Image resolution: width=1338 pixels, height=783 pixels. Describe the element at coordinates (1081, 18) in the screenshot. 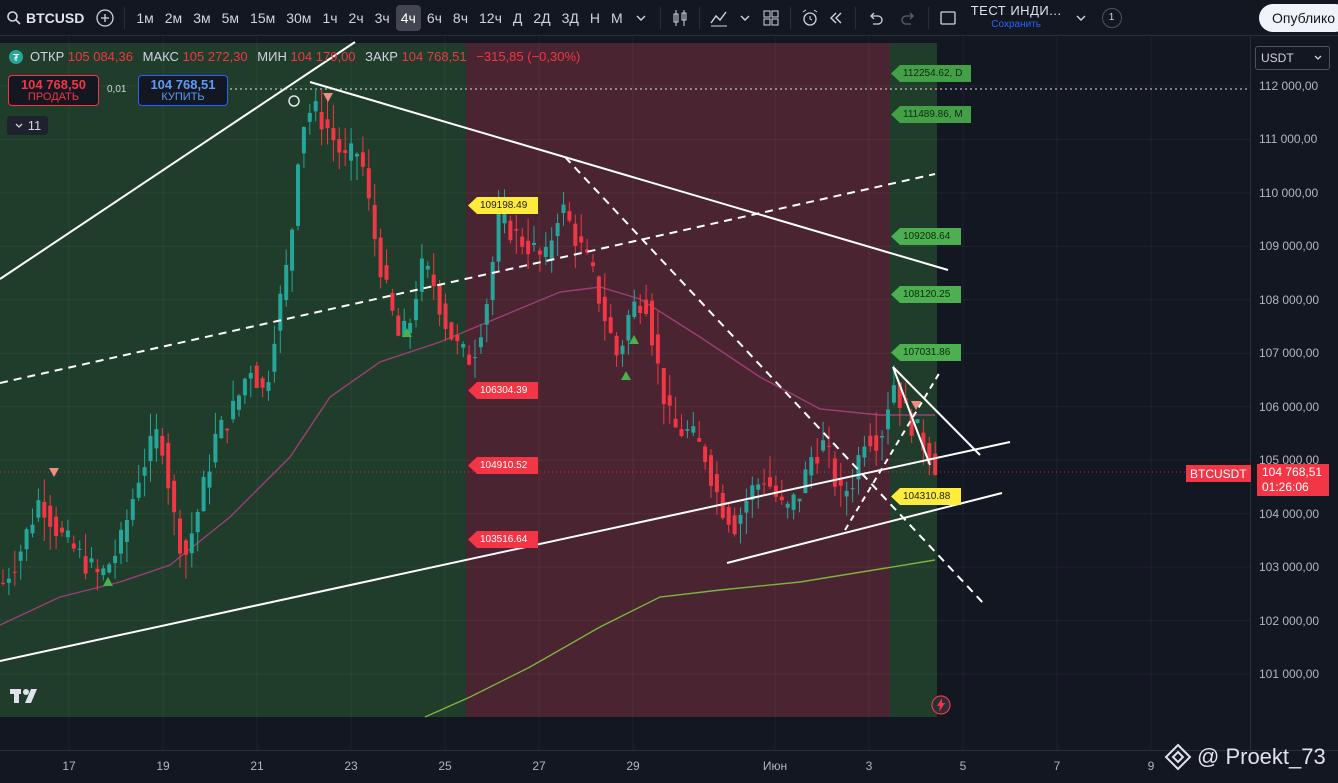

I see `layout-dropdown` at that location.